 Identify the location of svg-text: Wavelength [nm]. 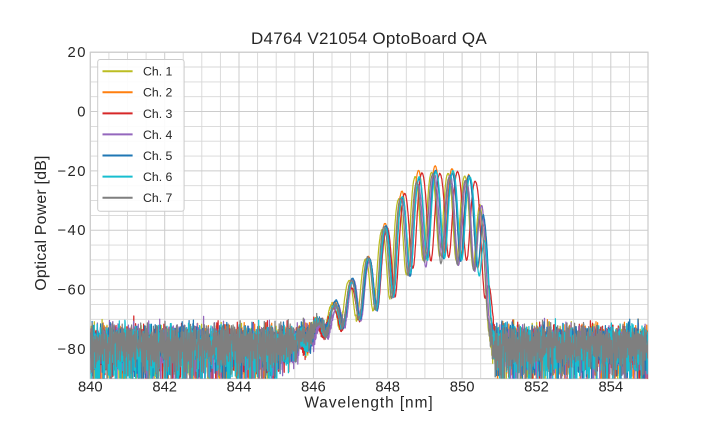
(368, 403).